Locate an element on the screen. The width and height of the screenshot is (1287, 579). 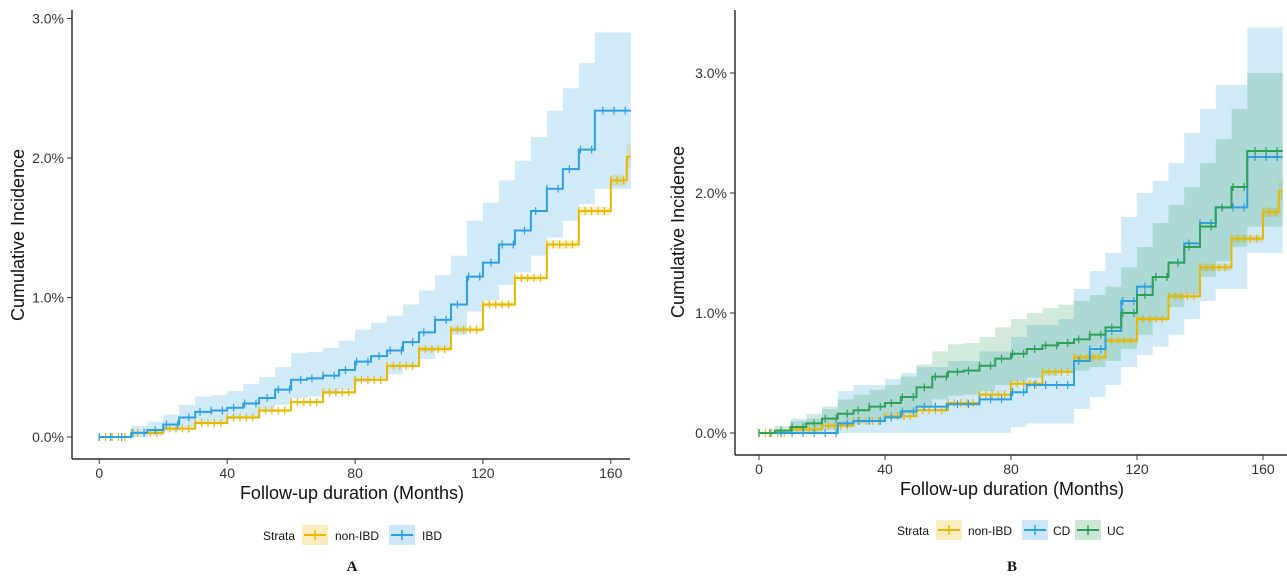
panel-a-ytick-label-1: 1.0% is located at coordinates (48, 298).